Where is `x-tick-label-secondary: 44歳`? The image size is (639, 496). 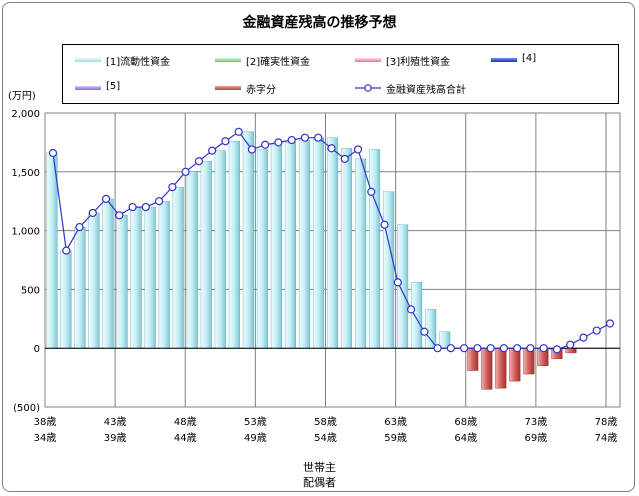
x-tick-label-secondary: 44歳 is located at coordinates (185, 438).